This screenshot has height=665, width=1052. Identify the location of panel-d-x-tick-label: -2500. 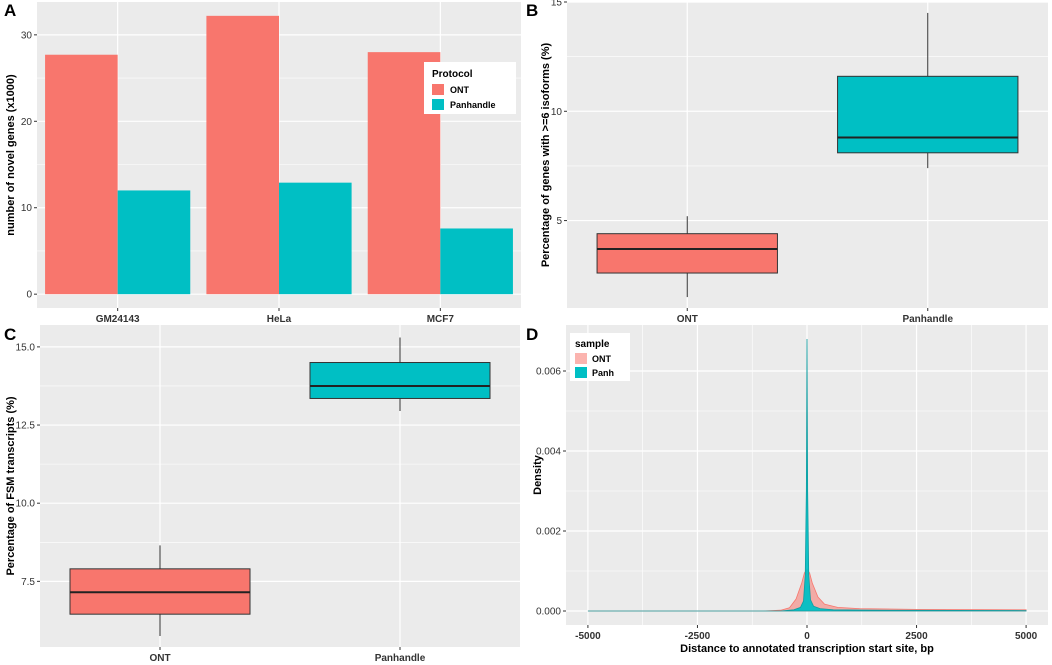
(698, 636).